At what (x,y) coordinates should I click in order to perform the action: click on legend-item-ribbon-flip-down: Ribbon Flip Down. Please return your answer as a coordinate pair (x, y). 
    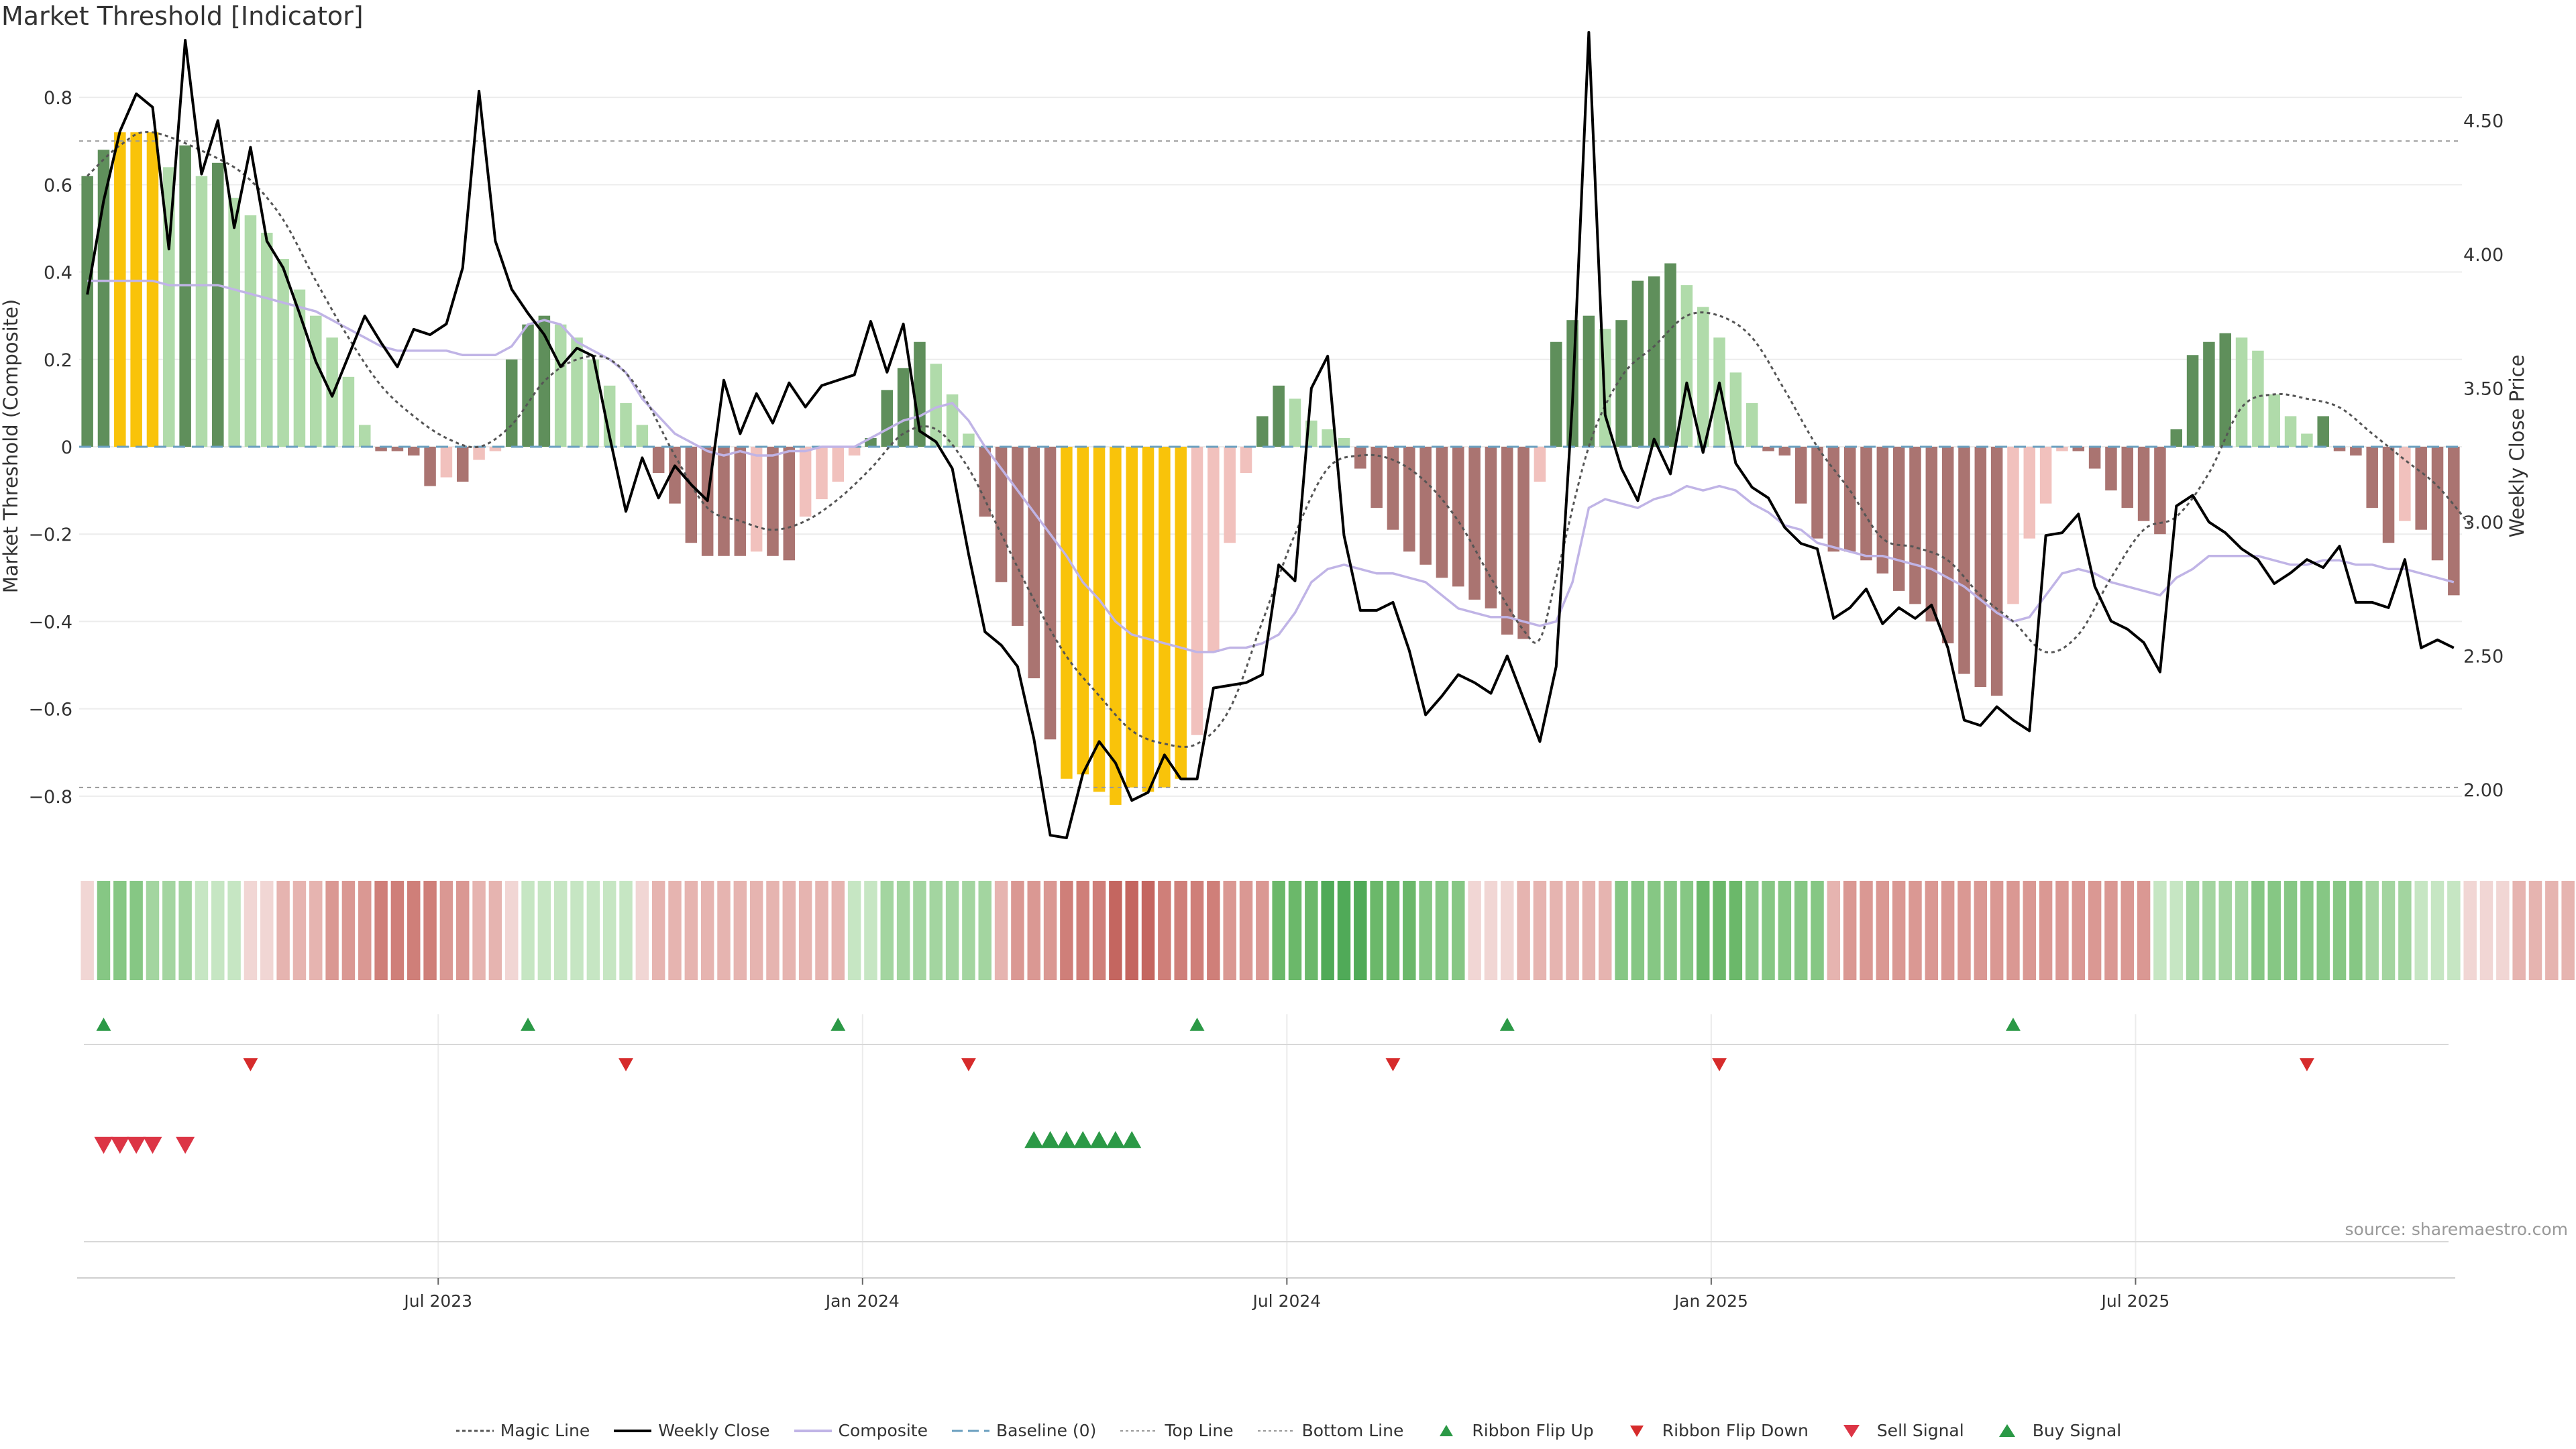
    Looking at the image, I should click on (1713, 1430).